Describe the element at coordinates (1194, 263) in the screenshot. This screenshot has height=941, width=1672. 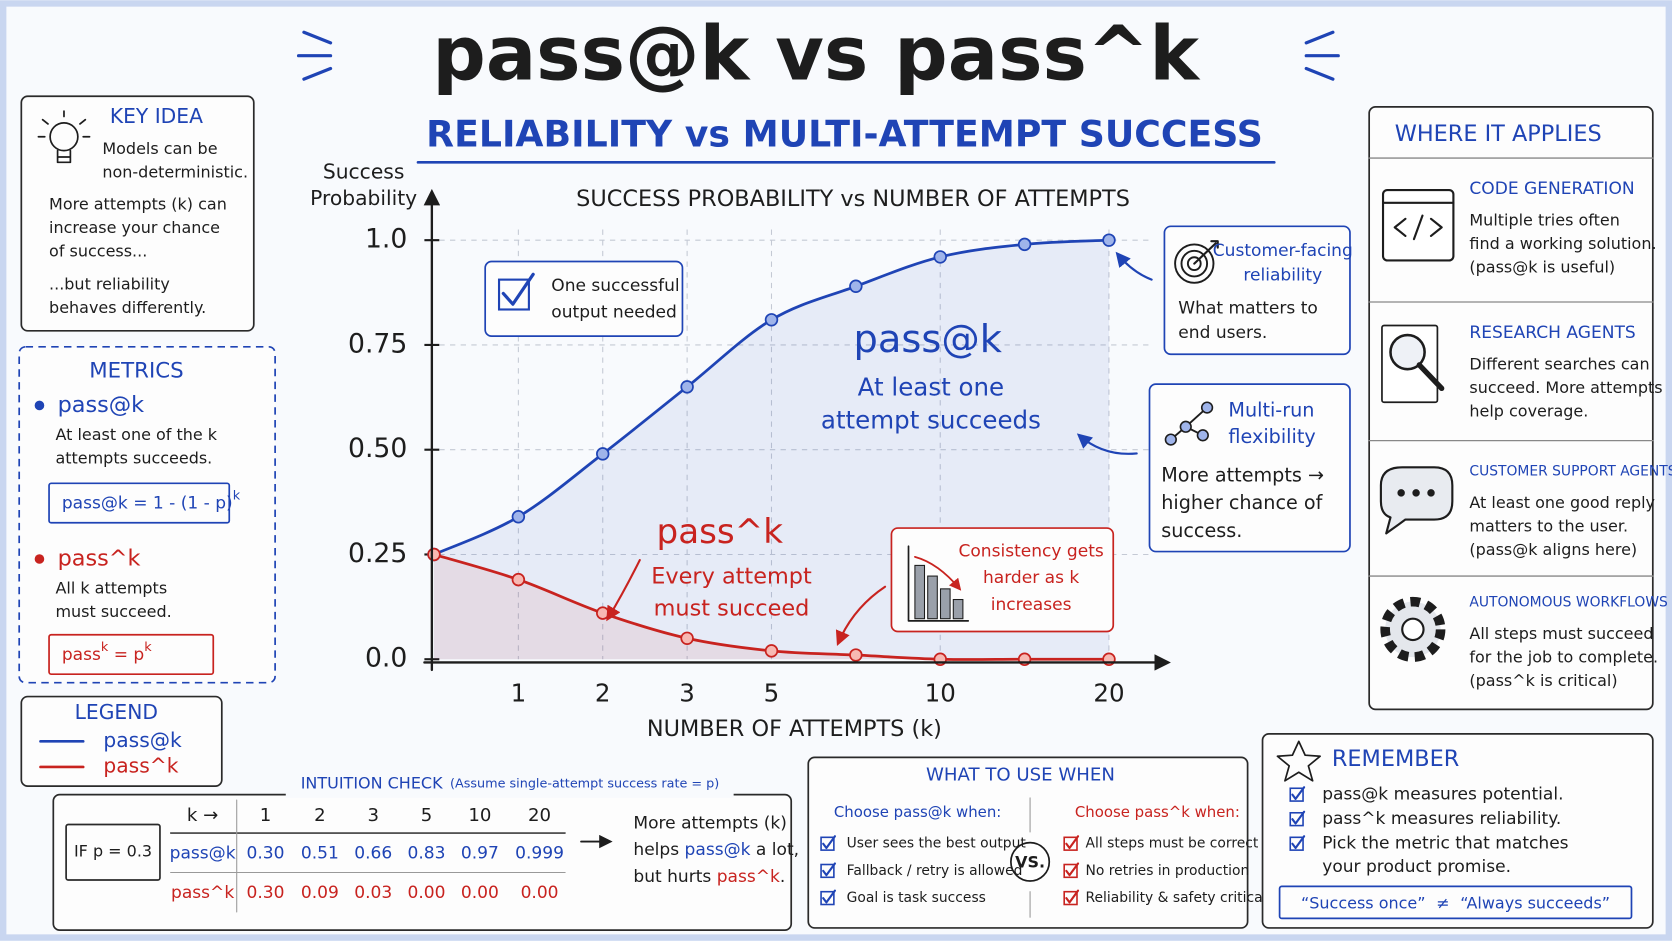
I see `target-icon` at that location.